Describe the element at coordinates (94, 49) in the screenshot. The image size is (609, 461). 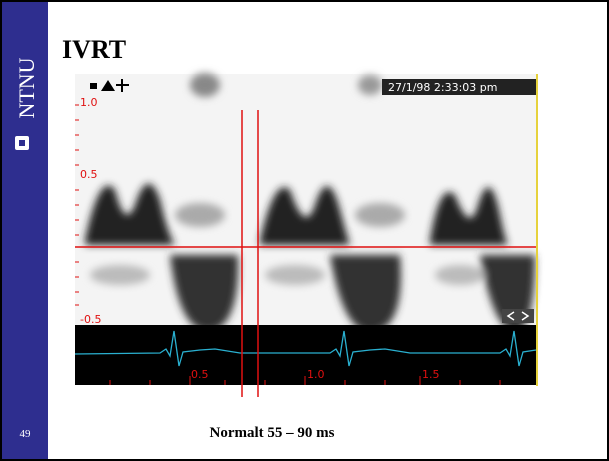
I see `slide-title: IVRT` at that location.